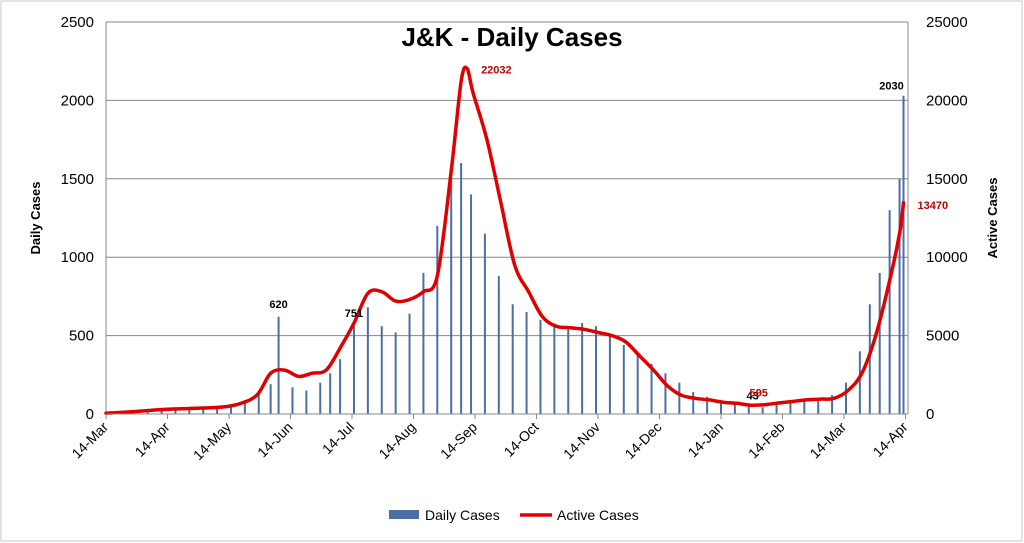 Image resolution: width=1024 pixels, height=543 pixels. What do you see at coordinates (891, 87) in the screenshot?
I see `annotation-label: 2030` at bounding box center [891, 87].